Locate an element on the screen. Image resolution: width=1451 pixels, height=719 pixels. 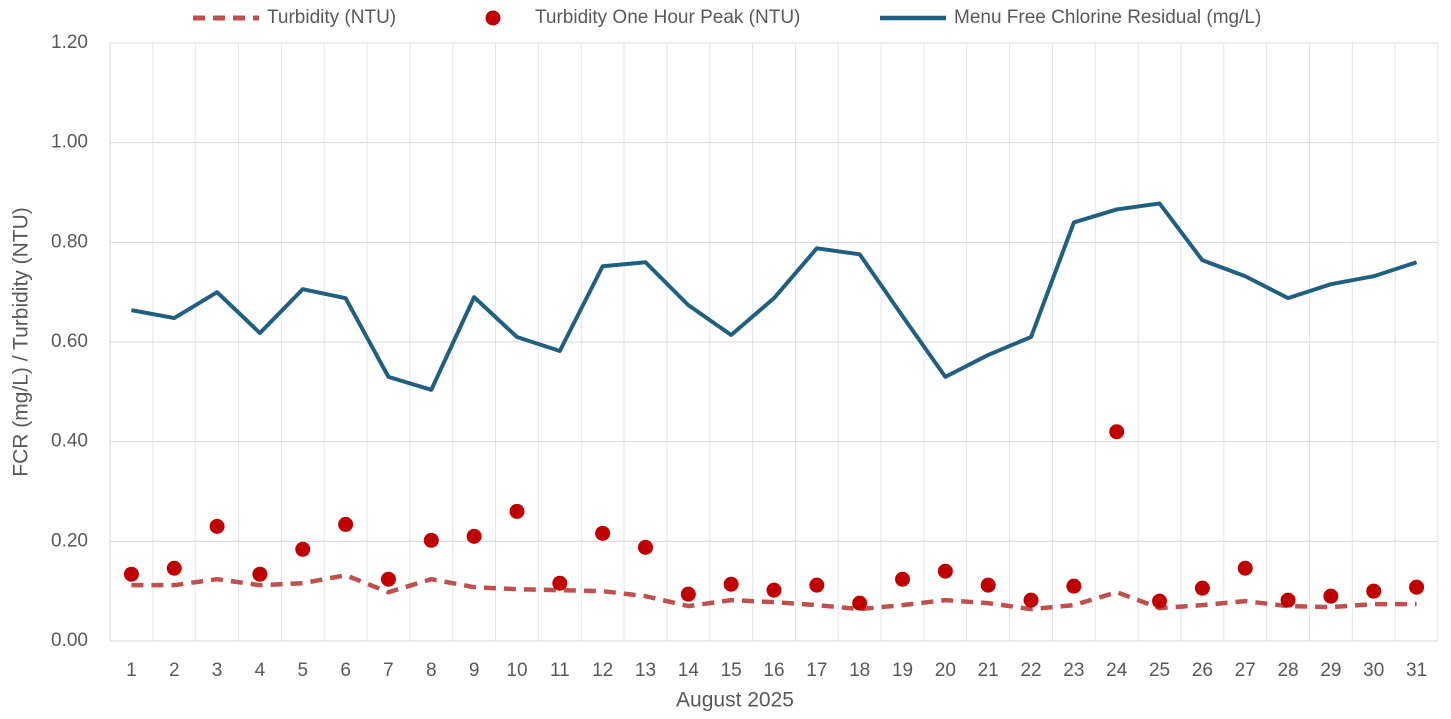
x-tick-label: 1 is located at coordinates (131, 670).